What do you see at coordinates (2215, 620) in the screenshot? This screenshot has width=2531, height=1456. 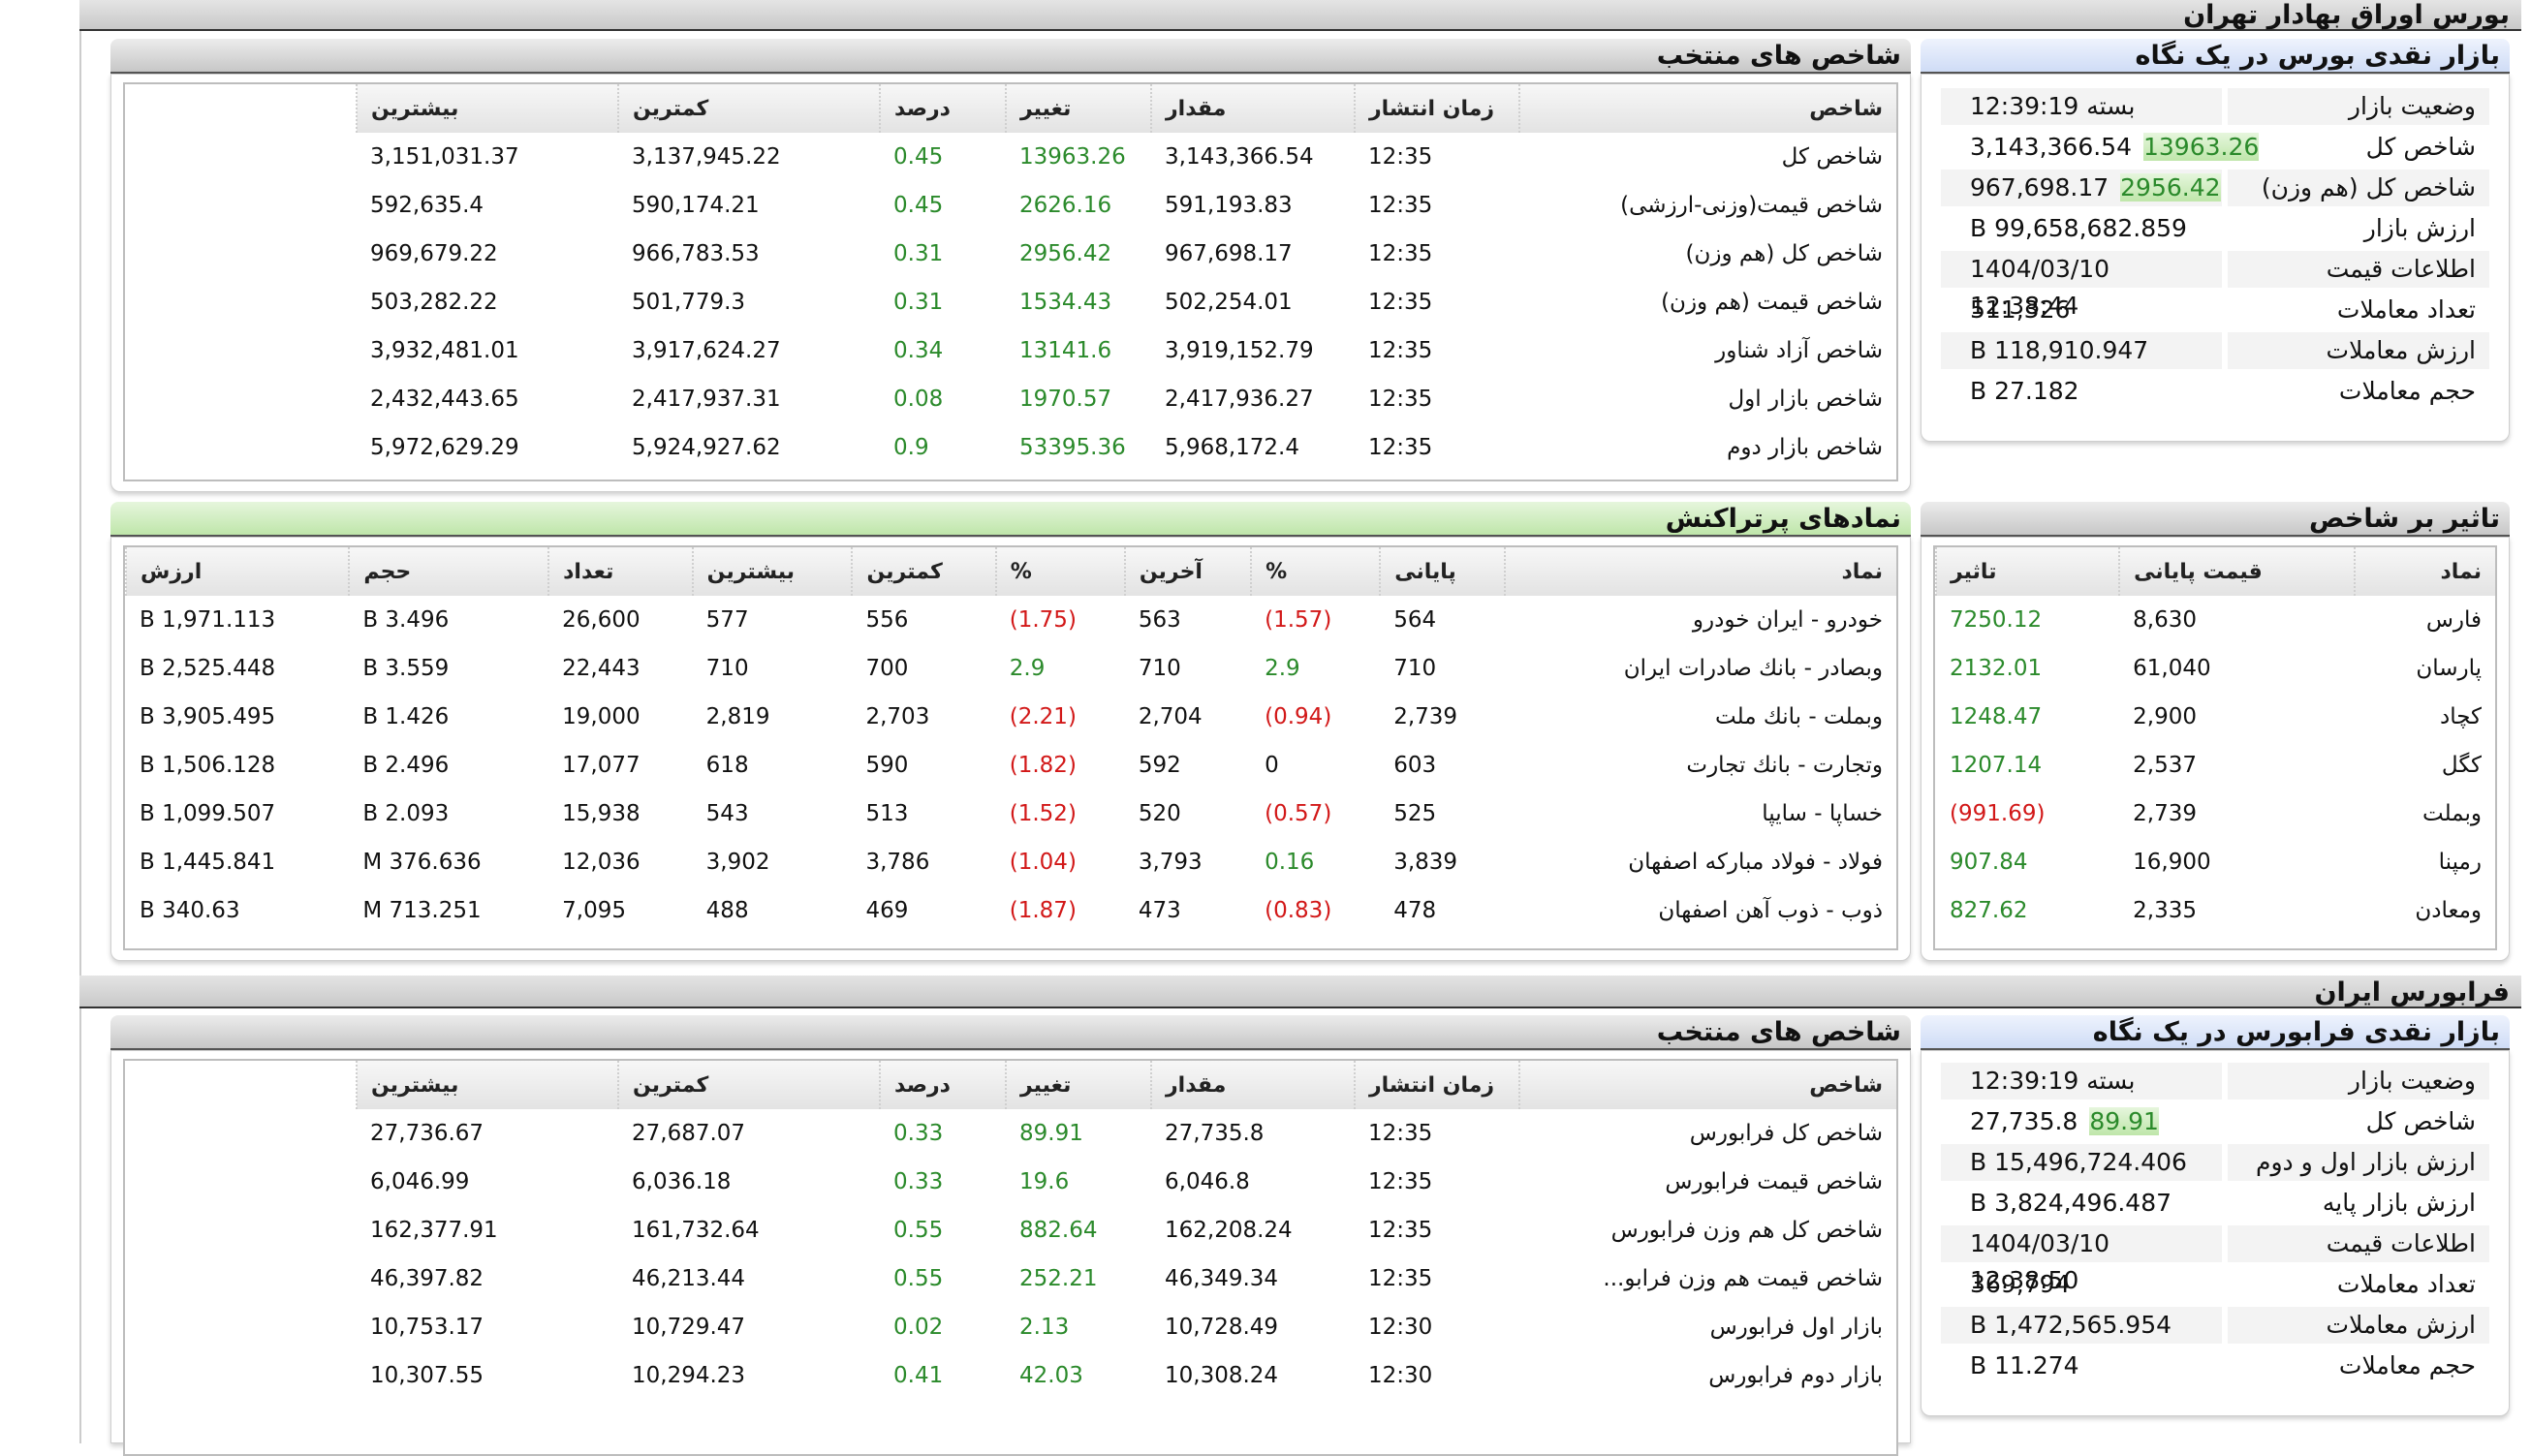 I see `impact-row: فارس 8,630 7250.12` at bounding box center [2215, 620].